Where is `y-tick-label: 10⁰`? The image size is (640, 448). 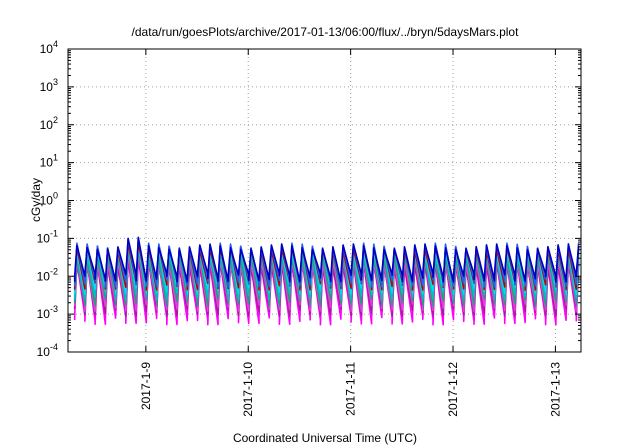 y-tick-label: 10⁰ is located at coordinates (49, 199).